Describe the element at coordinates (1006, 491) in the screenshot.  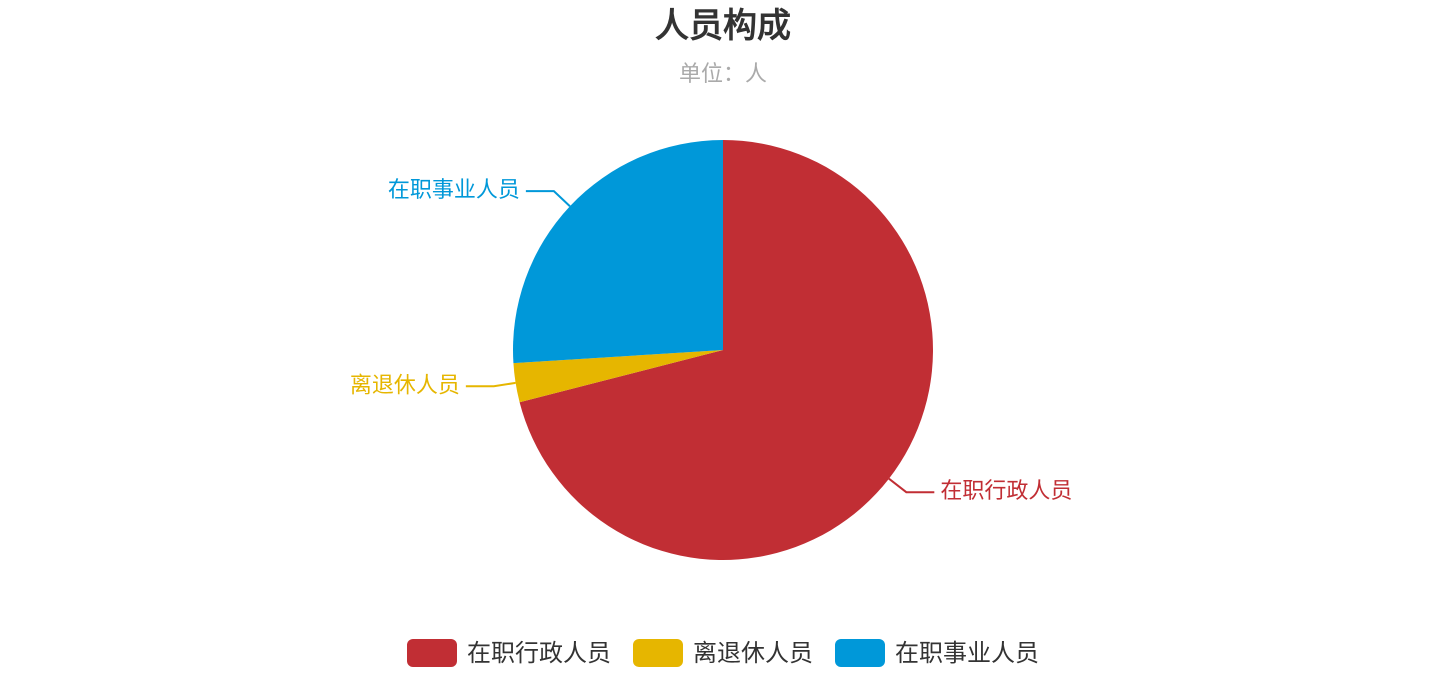
I see `slice-label-1: 在职行政人员` at that location.